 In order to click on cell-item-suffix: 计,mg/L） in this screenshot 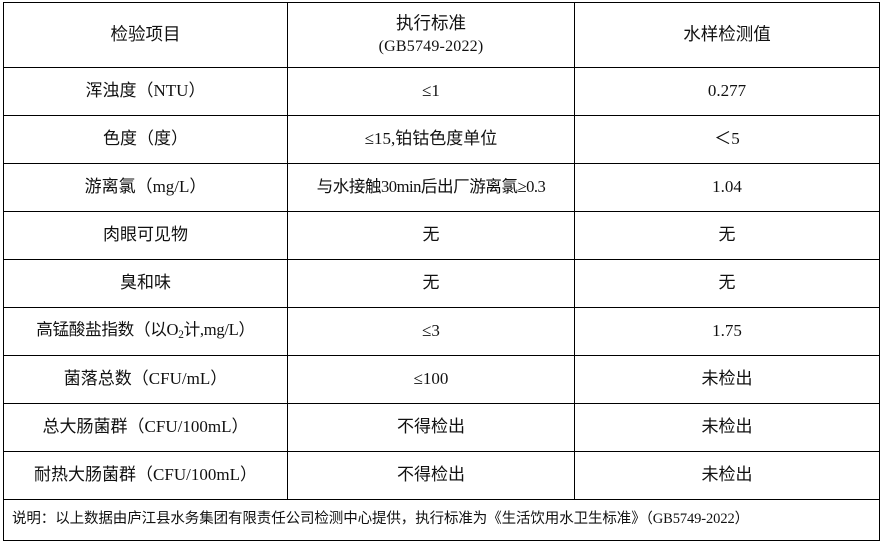, I will do `click(219, 330)`.